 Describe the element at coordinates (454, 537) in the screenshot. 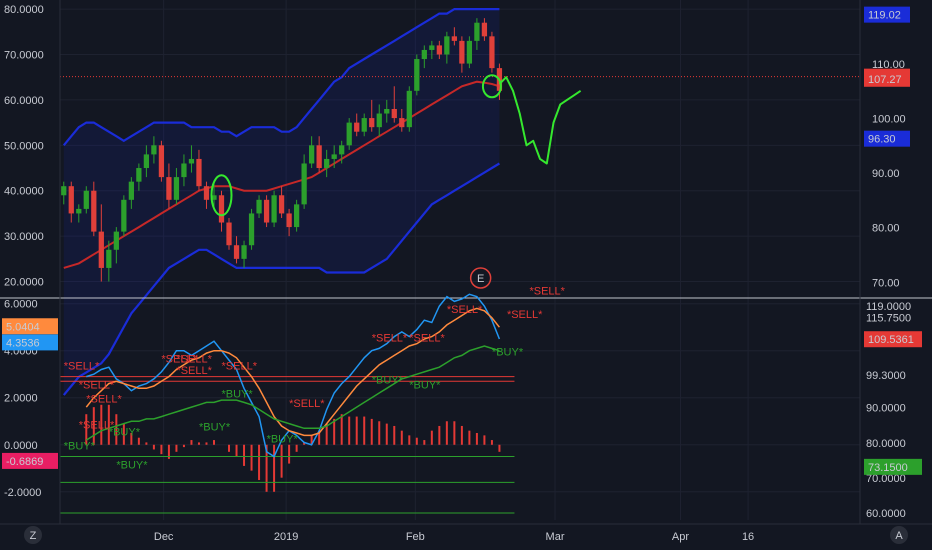

I see `time-axis: Dec 2019 Feb Mar Apr 16` at that location.